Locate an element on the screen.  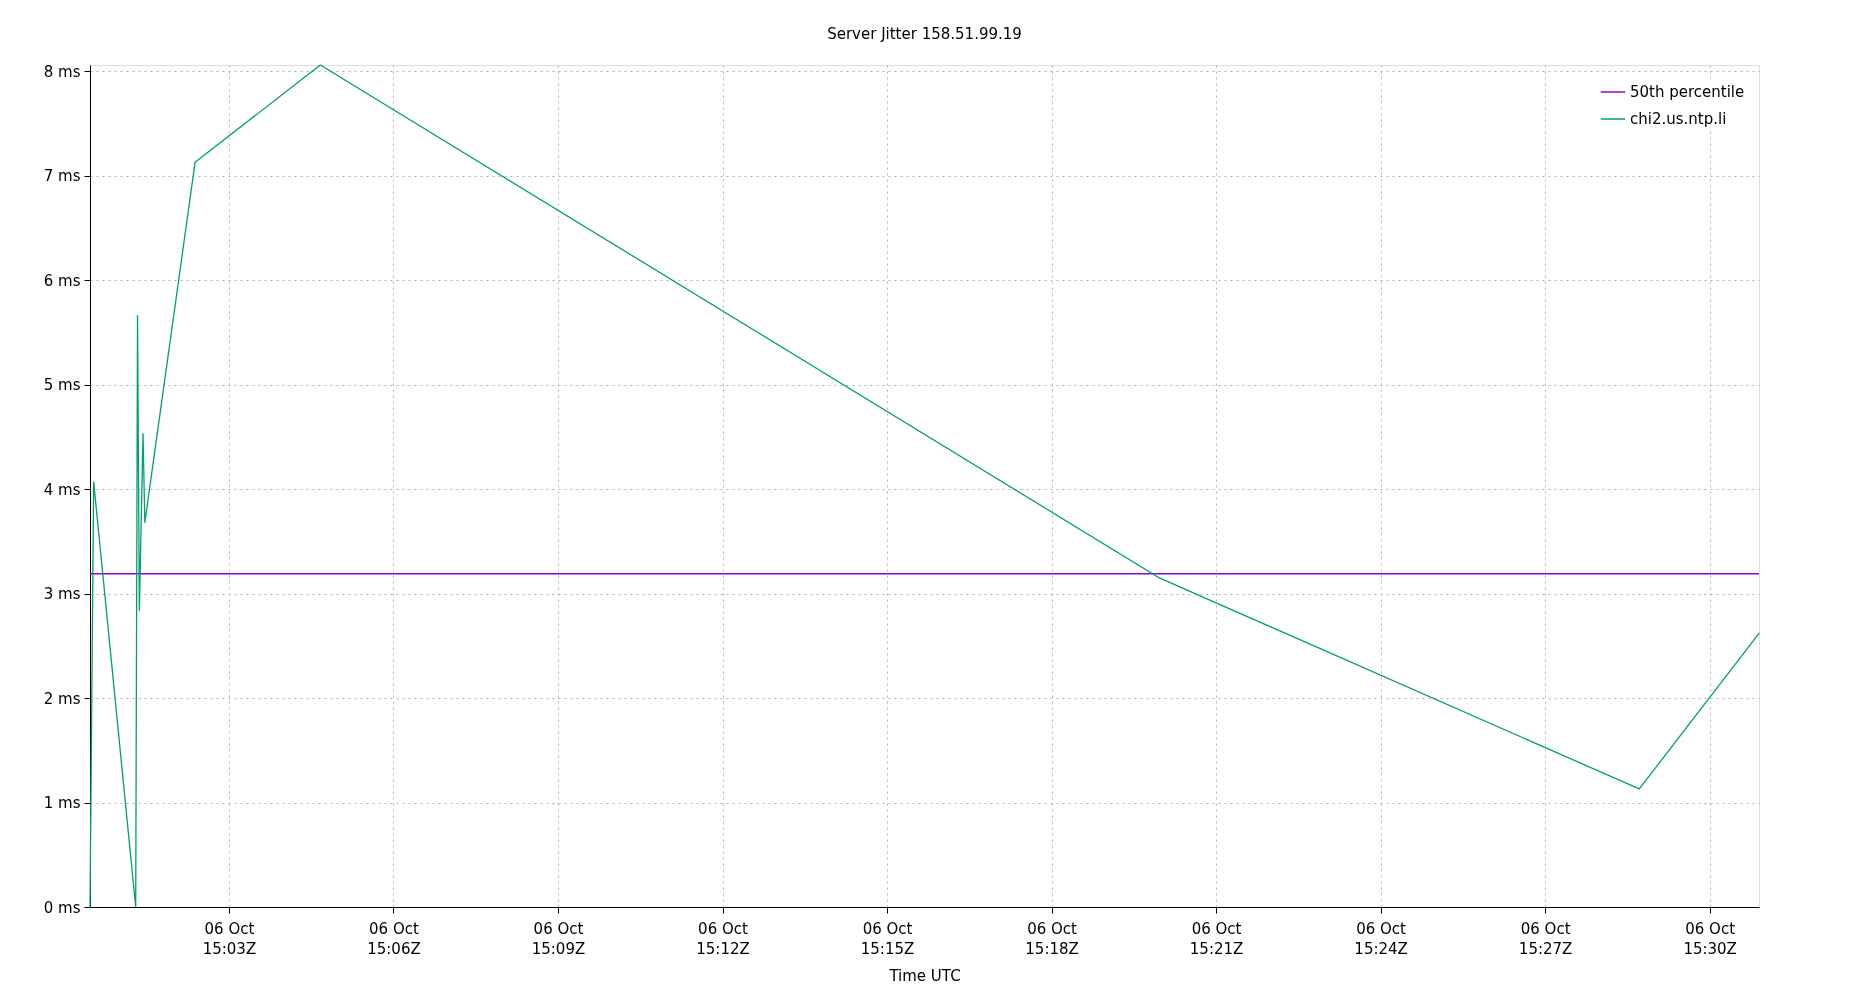
y-tick-label: 3 ms is located at coordinates (62, 594).